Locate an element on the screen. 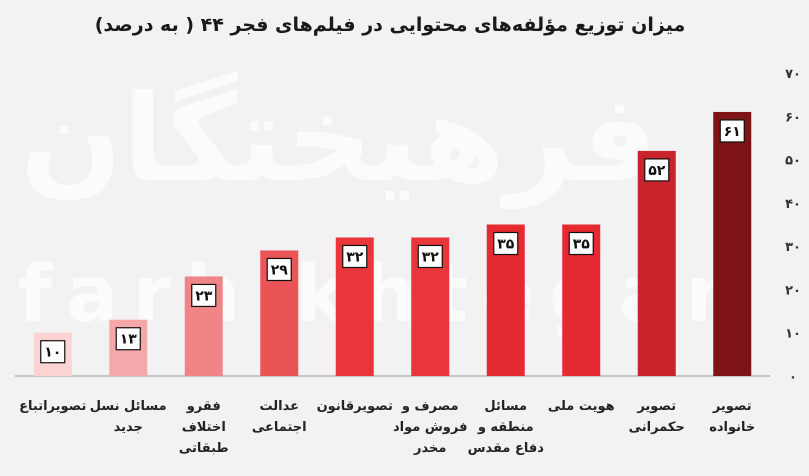 This screenshot has height=476, width=809. y-tick-label: ۵۰ is located at coordinates (793, 161).